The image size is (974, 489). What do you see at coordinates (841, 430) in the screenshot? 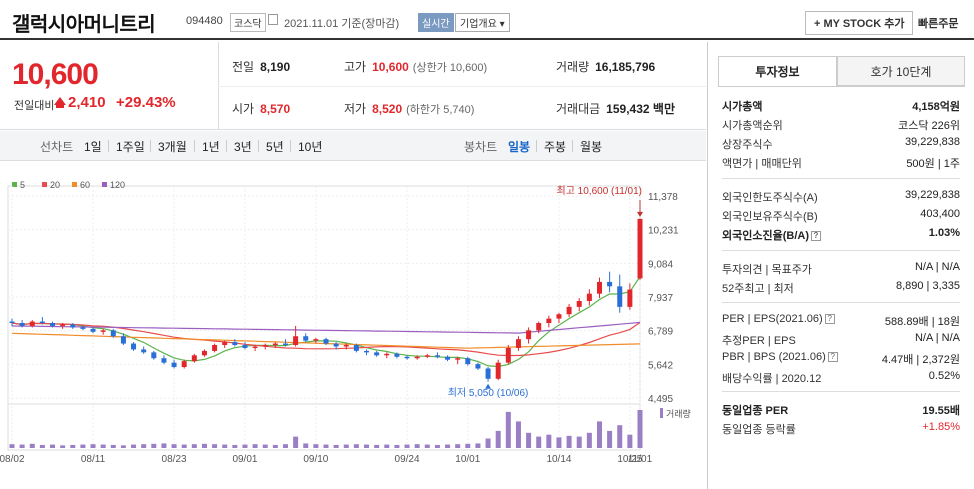
I see `info-row: 동일업종 등락률 +1.85%` at bounding box center [841, 430].